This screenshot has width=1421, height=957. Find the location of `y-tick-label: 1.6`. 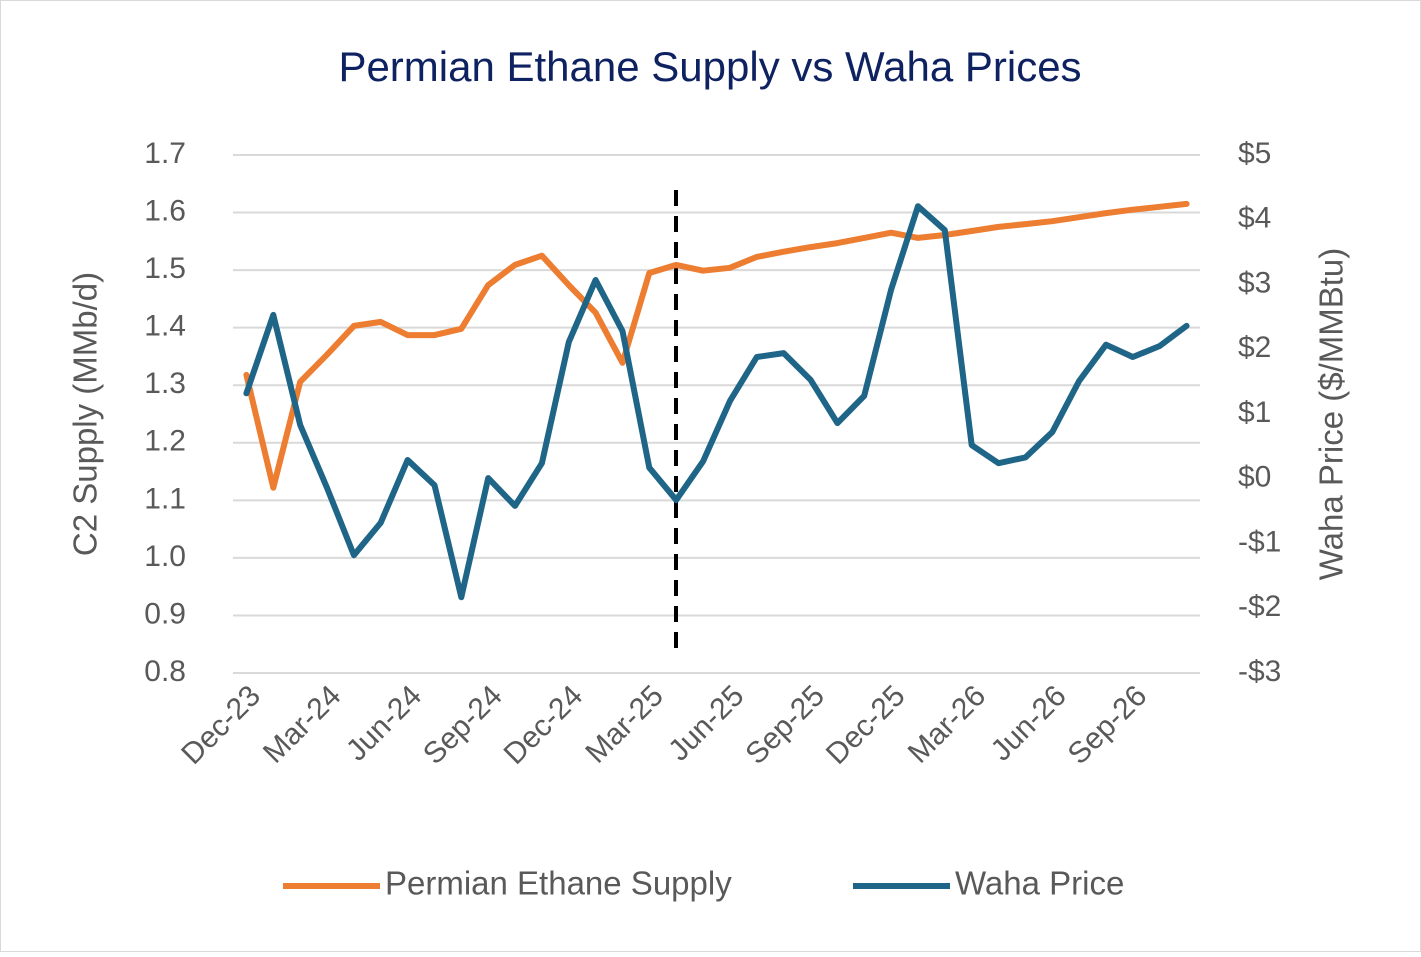

y-tick-label: 1.6 is located at coordinates (165, 210).